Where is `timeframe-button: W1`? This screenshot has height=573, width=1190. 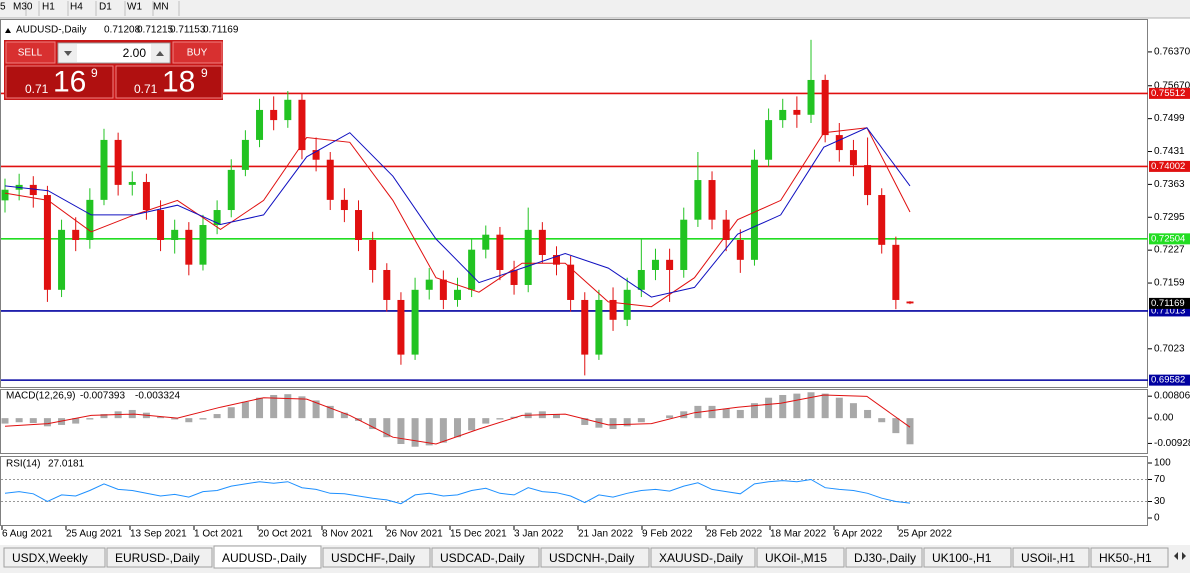
timeframe-button: W1 is located at coordinates (134, 7).